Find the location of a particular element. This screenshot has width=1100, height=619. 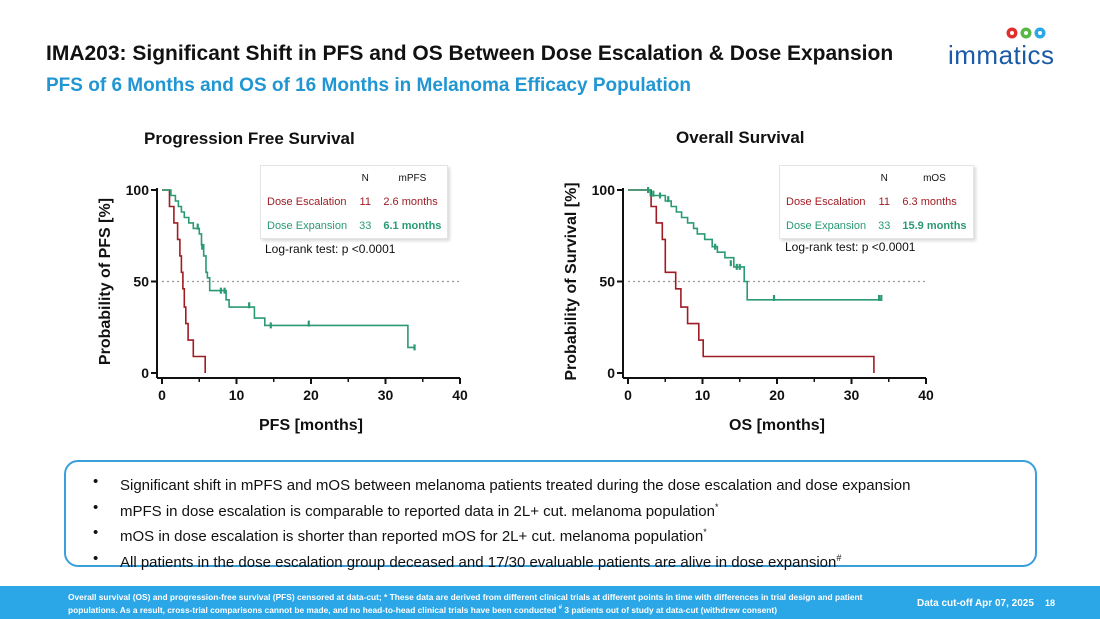

pfs-legend-escalation-median: 2.6 months is located at coordinates (410, 202).